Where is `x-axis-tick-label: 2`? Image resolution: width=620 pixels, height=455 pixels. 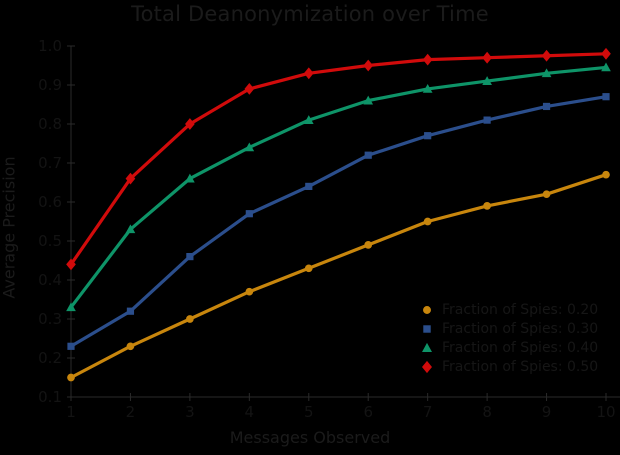 x-axis-tick-label: 2 is located at coordinates (130, 412).